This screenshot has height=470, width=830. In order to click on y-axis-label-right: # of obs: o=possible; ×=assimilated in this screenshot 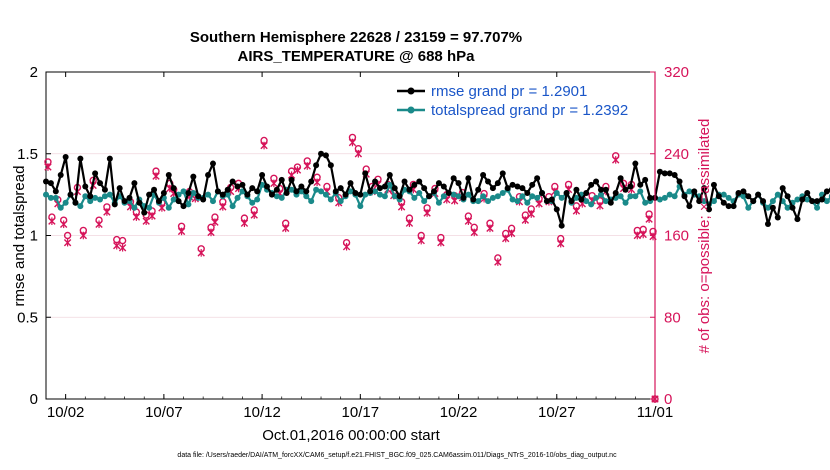, I will do `click(704, 236)`.